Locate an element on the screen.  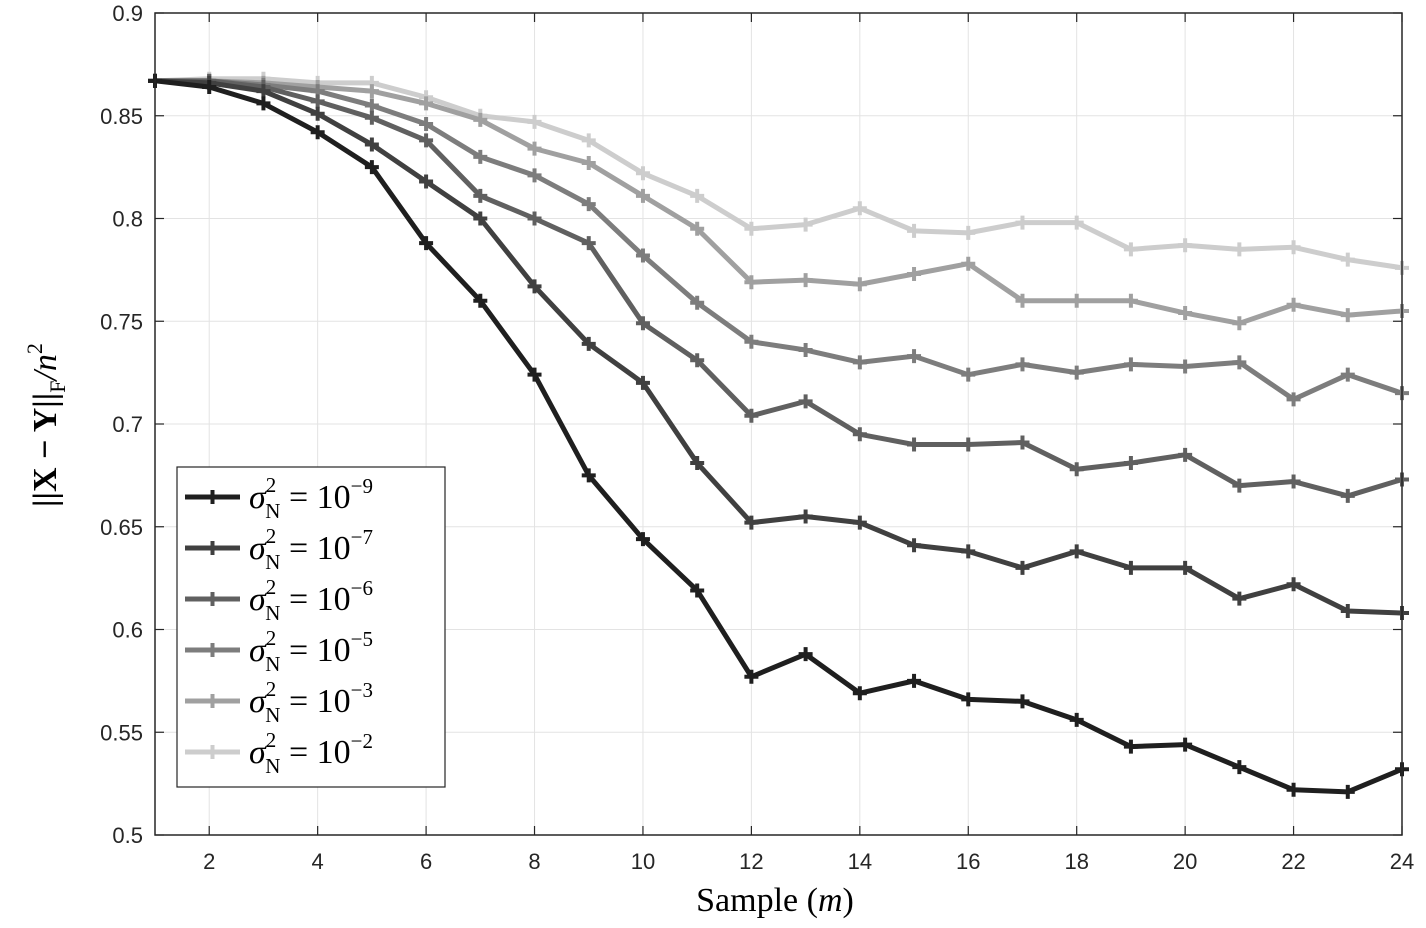
x-tick-label: 18 is located at coordinates (1076, 861).